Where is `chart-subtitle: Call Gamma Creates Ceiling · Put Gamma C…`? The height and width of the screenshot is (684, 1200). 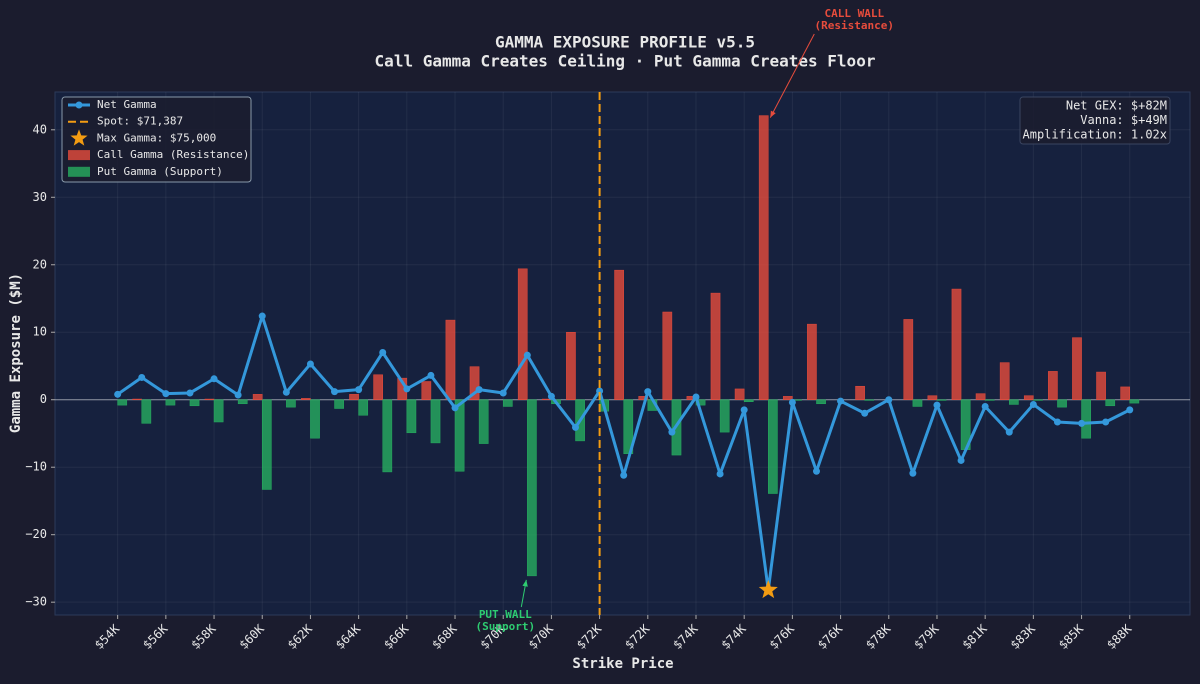
chart-subtitle: Call Gamma Creates Ceiling · Put Gamma C… is located at coordinates (625, 61).